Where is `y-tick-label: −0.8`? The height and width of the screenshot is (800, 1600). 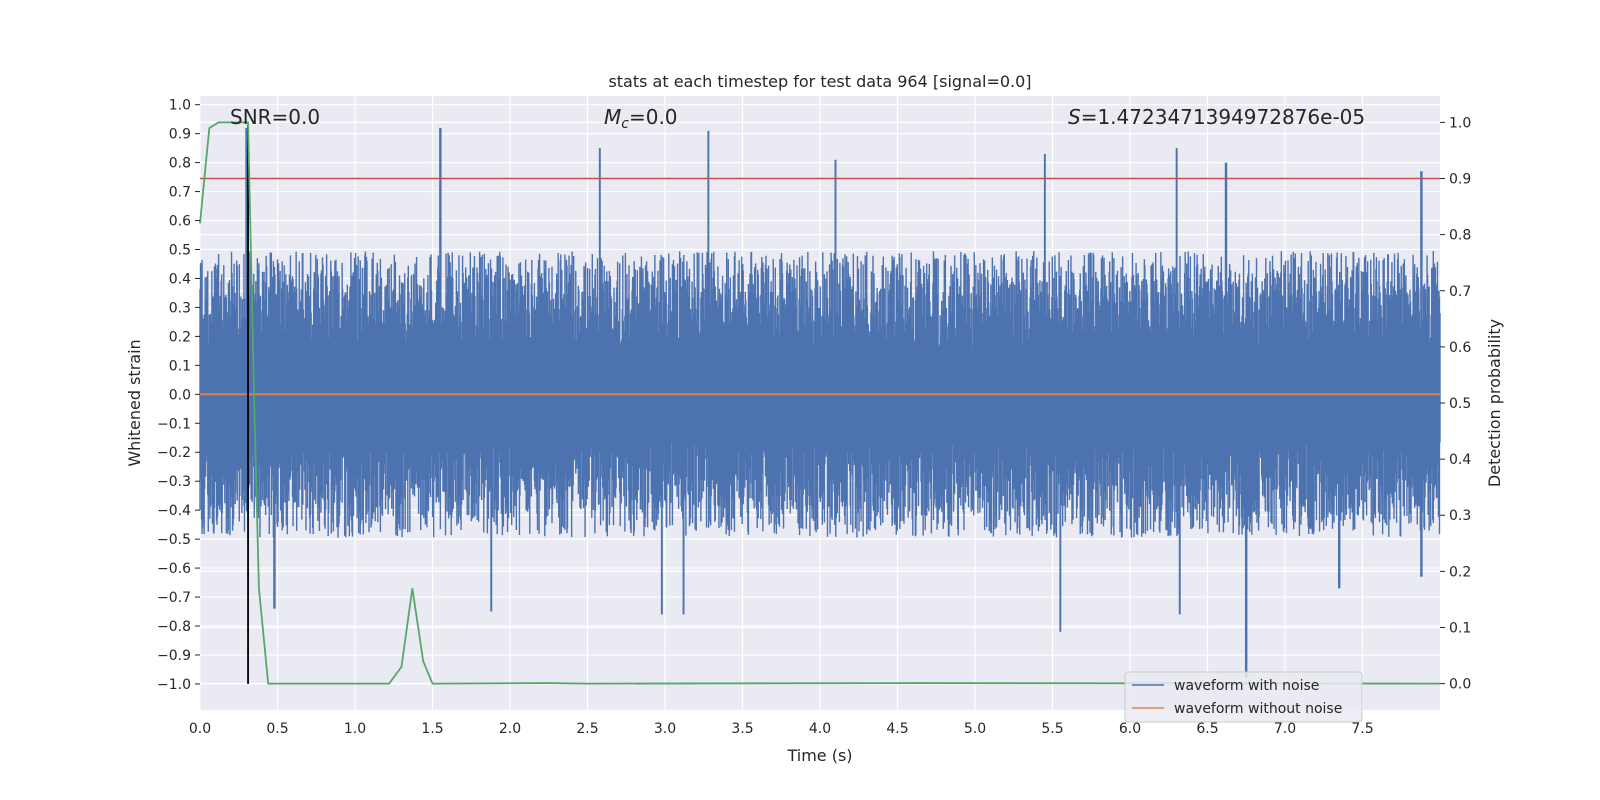
y-tick-label: −0.8 is located at coordinates (174, 627).